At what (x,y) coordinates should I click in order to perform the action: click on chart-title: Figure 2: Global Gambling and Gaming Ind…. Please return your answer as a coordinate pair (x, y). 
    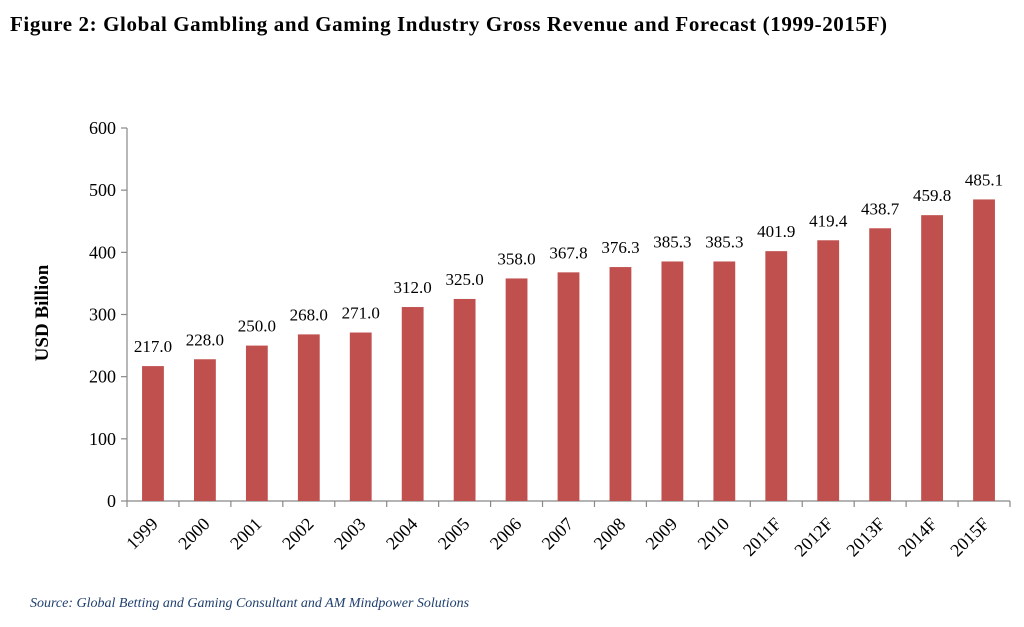
    Looking at the image, I should click on (449, 24).